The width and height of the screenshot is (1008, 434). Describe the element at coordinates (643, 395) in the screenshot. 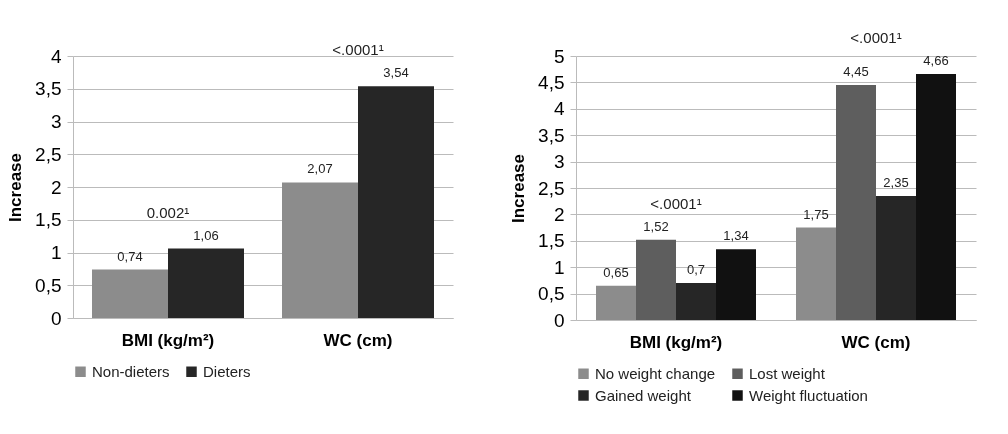

I see `legend-label: Gained weight` at that location.